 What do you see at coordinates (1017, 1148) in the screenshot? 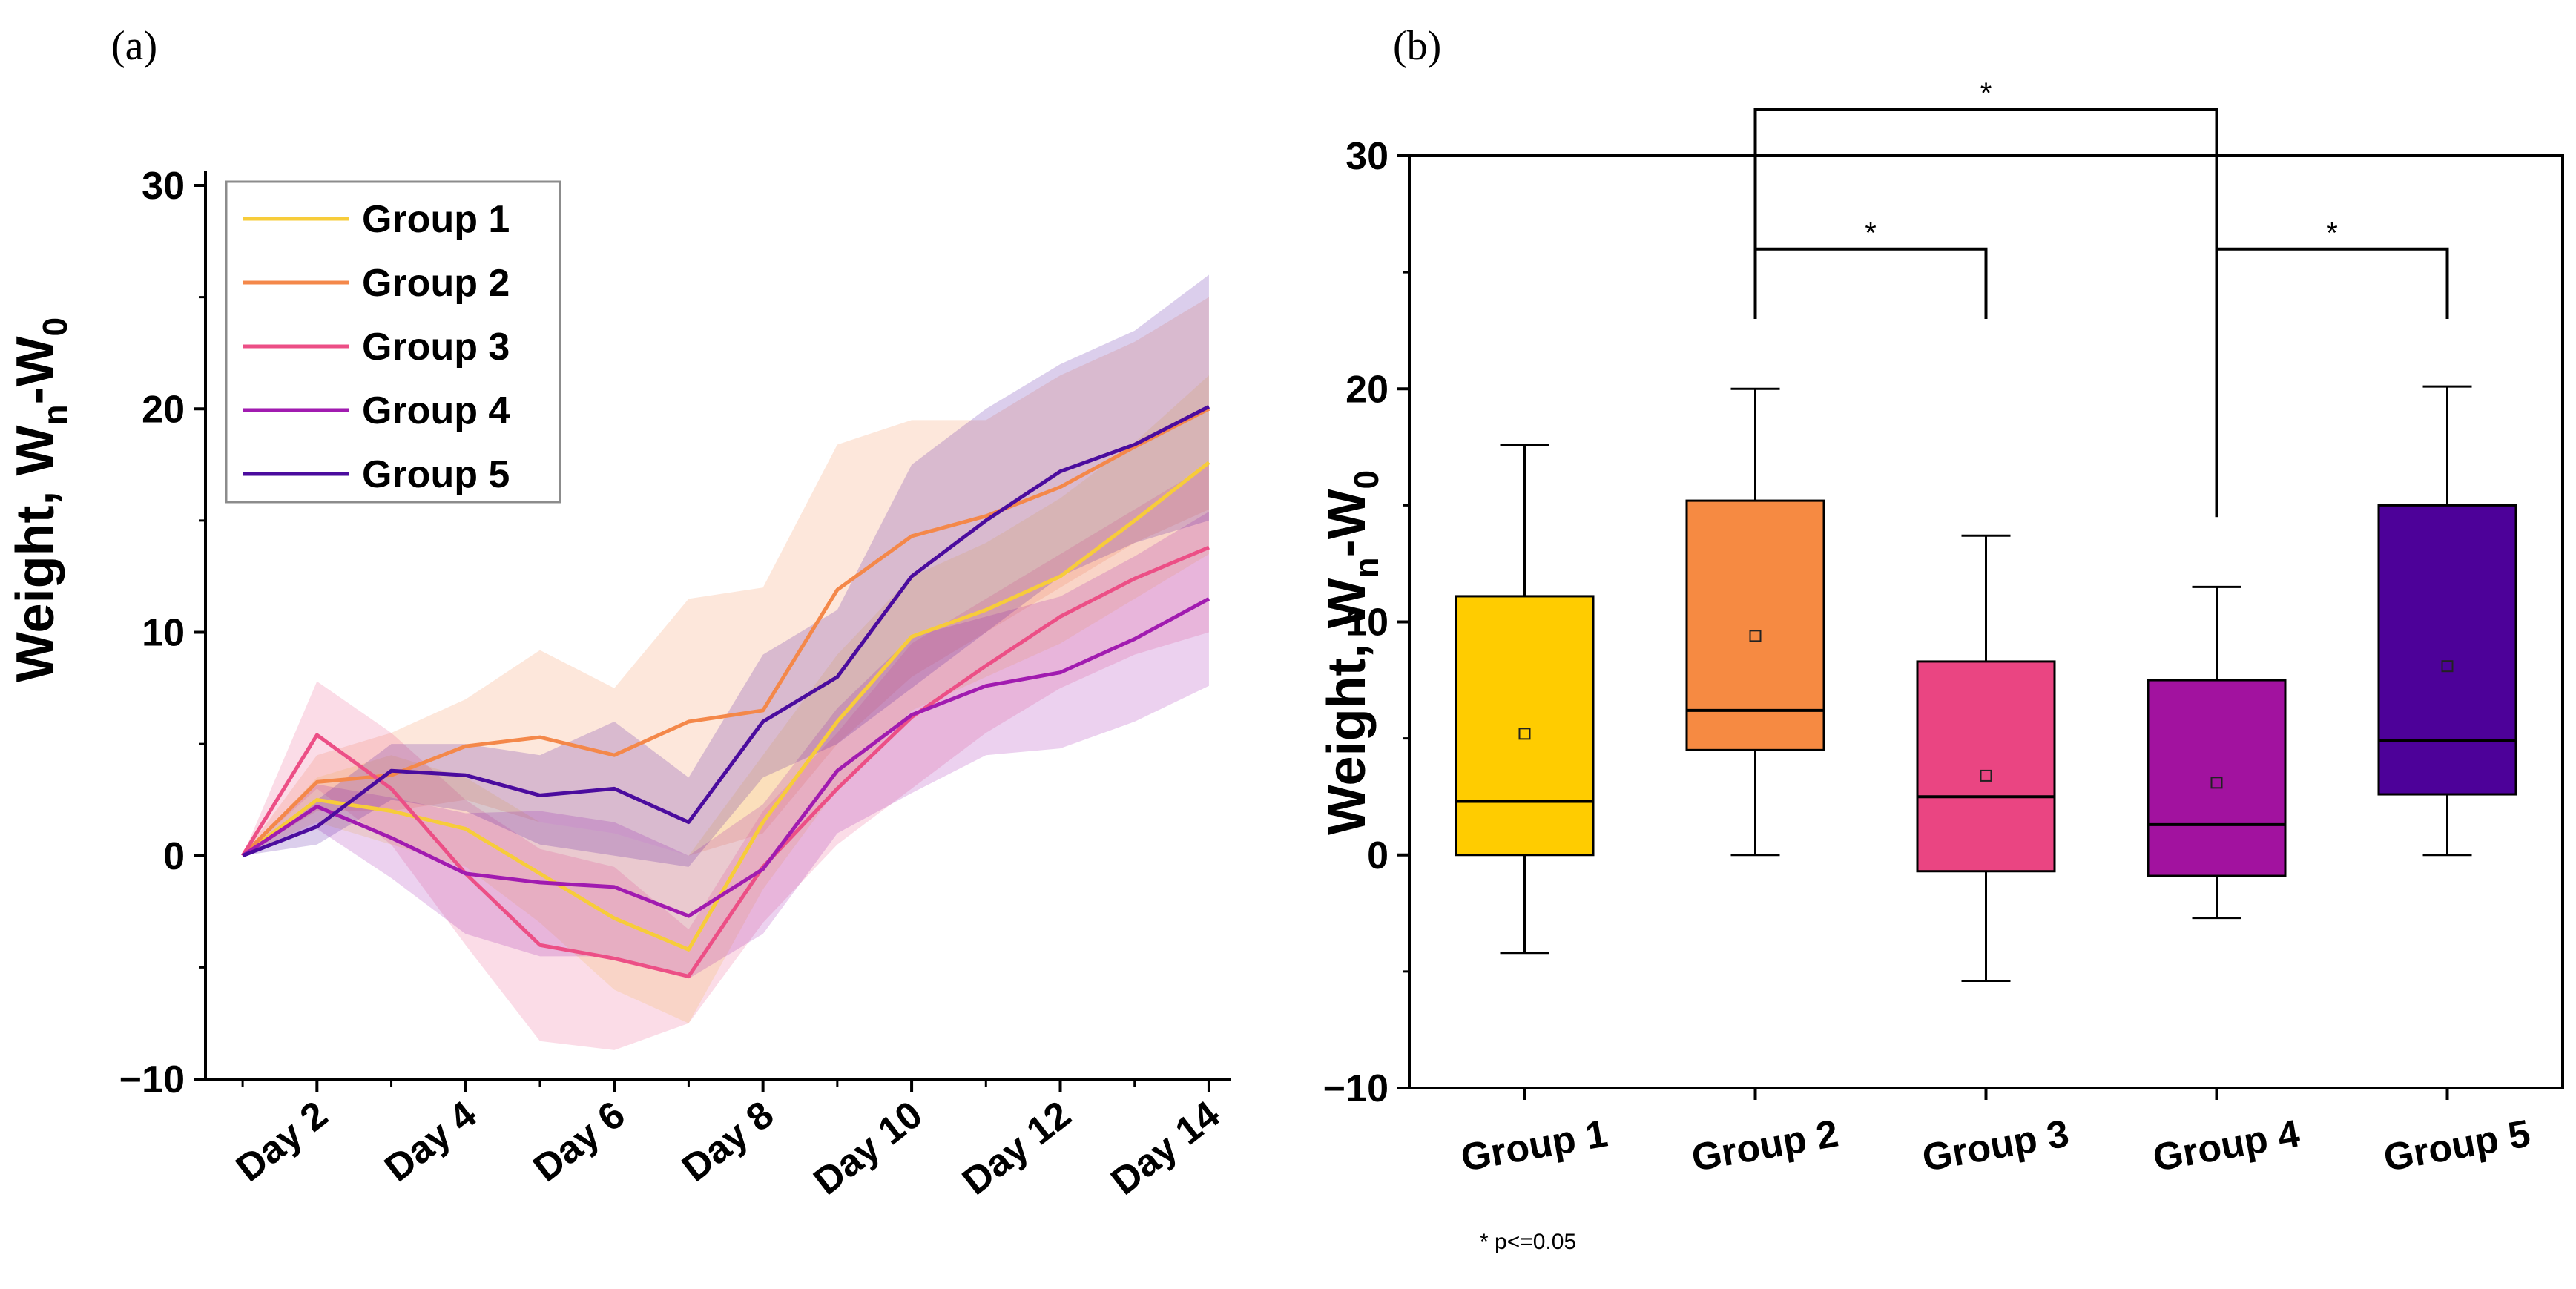
I see `x-tick-label: Day 12` at bounding box center [1017, 1148].